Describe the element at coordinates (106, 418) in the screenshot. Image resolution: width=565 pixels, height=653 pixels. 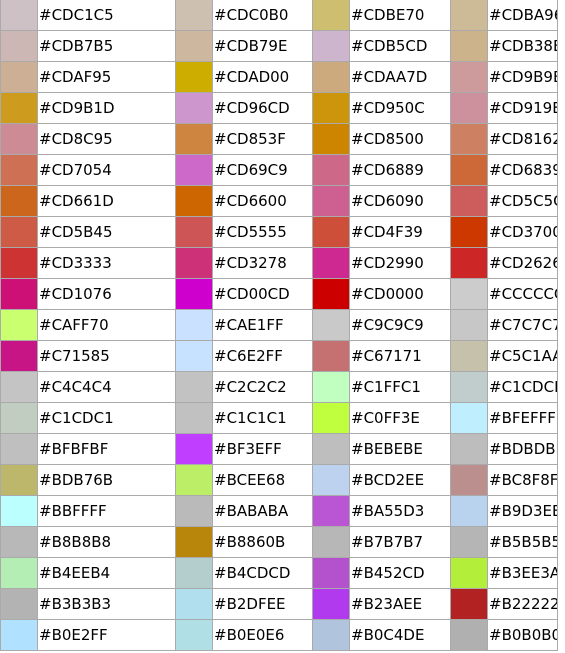
I see `color-name: #C1CDC1` at that location.